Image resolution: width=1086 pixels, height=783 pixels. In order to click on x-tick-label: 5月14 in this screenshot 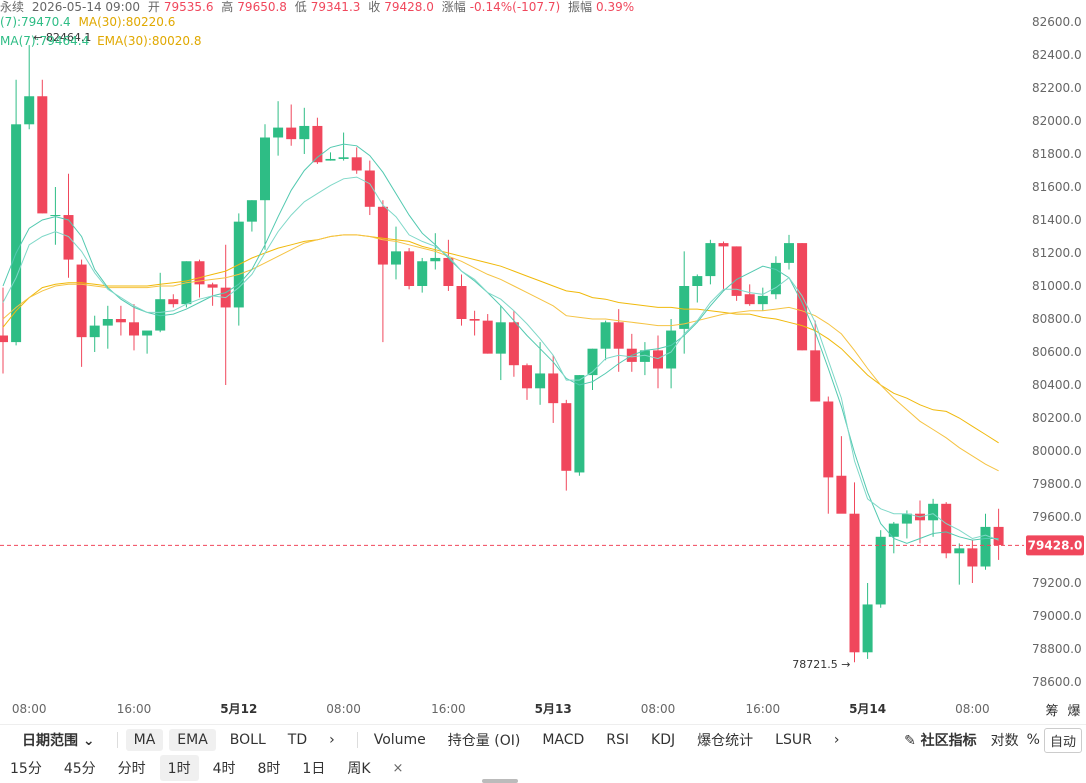, I will do `click(867, 709)`.